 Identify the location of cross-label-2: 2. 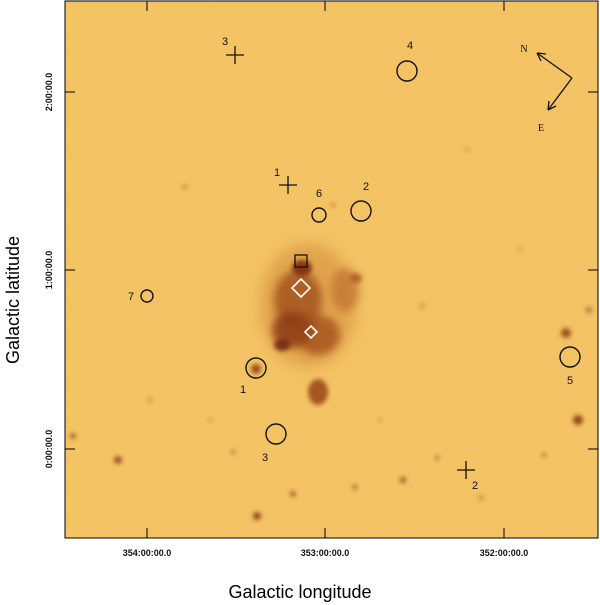
(475, 486).